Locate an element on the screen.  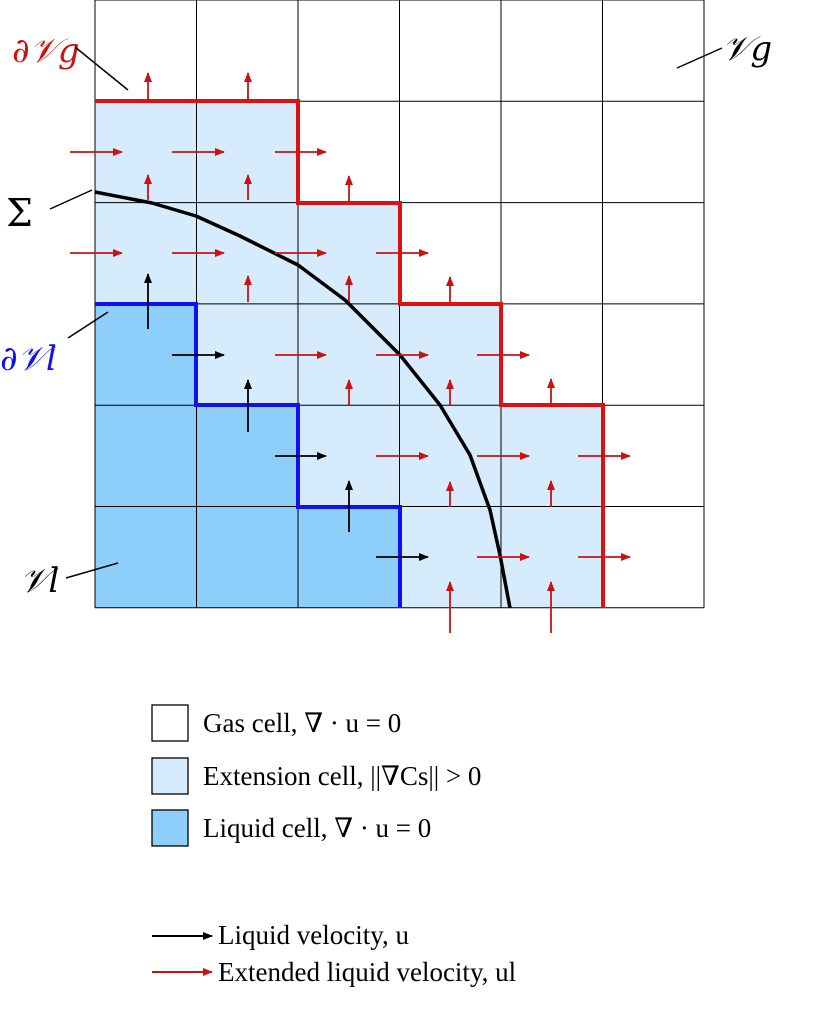
legend-liquid-cell: Liquid cell, ∇ · u = 0 is located at coordinates (291, 828).